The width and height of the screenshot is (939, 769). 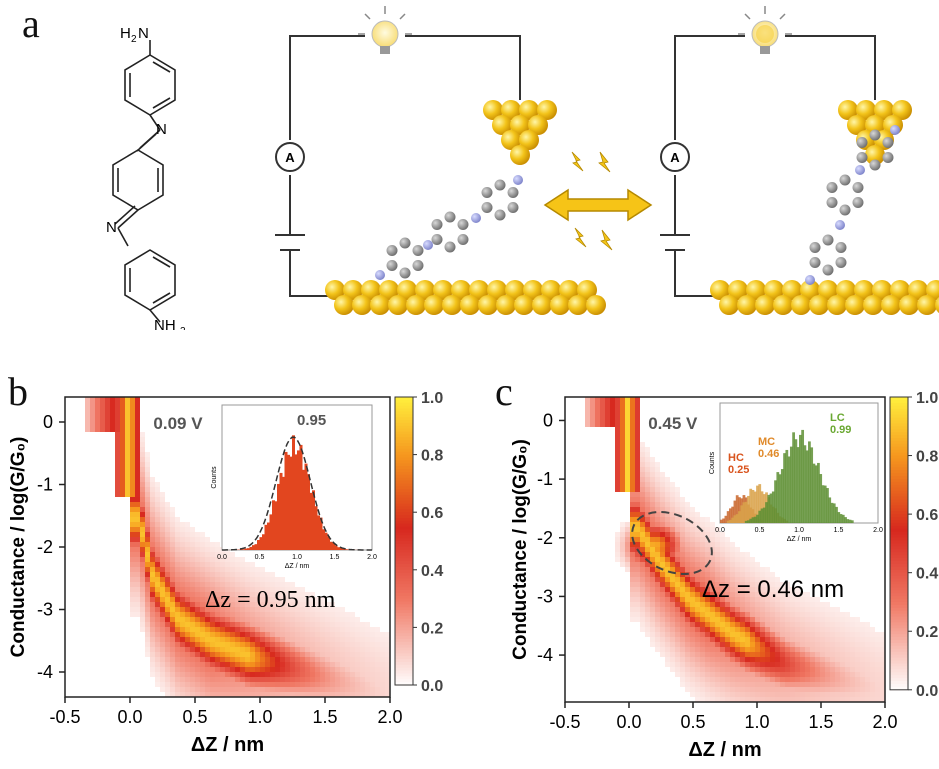 What do you see at coordinates (675, 157) in the screenshot?
I see `ammeter-icon-right` at bounding box center [675, 157].